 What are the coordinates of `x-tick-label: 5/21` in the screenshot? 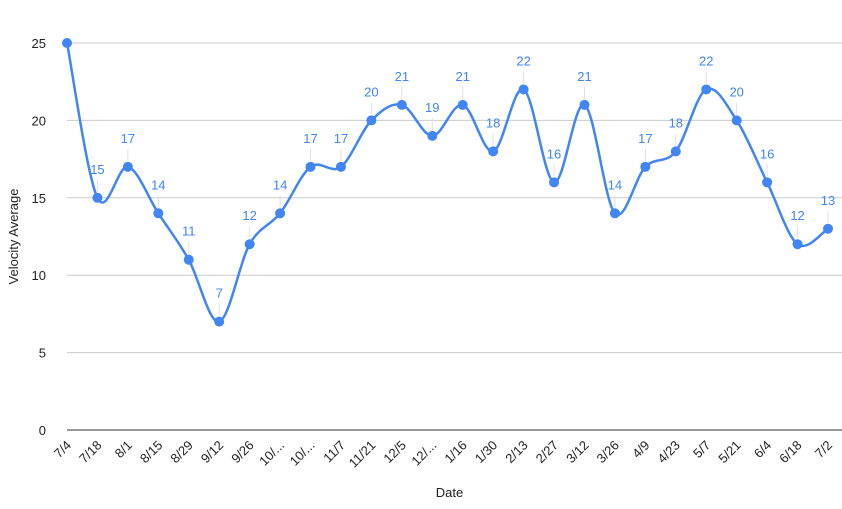 It's located at (729, 452).